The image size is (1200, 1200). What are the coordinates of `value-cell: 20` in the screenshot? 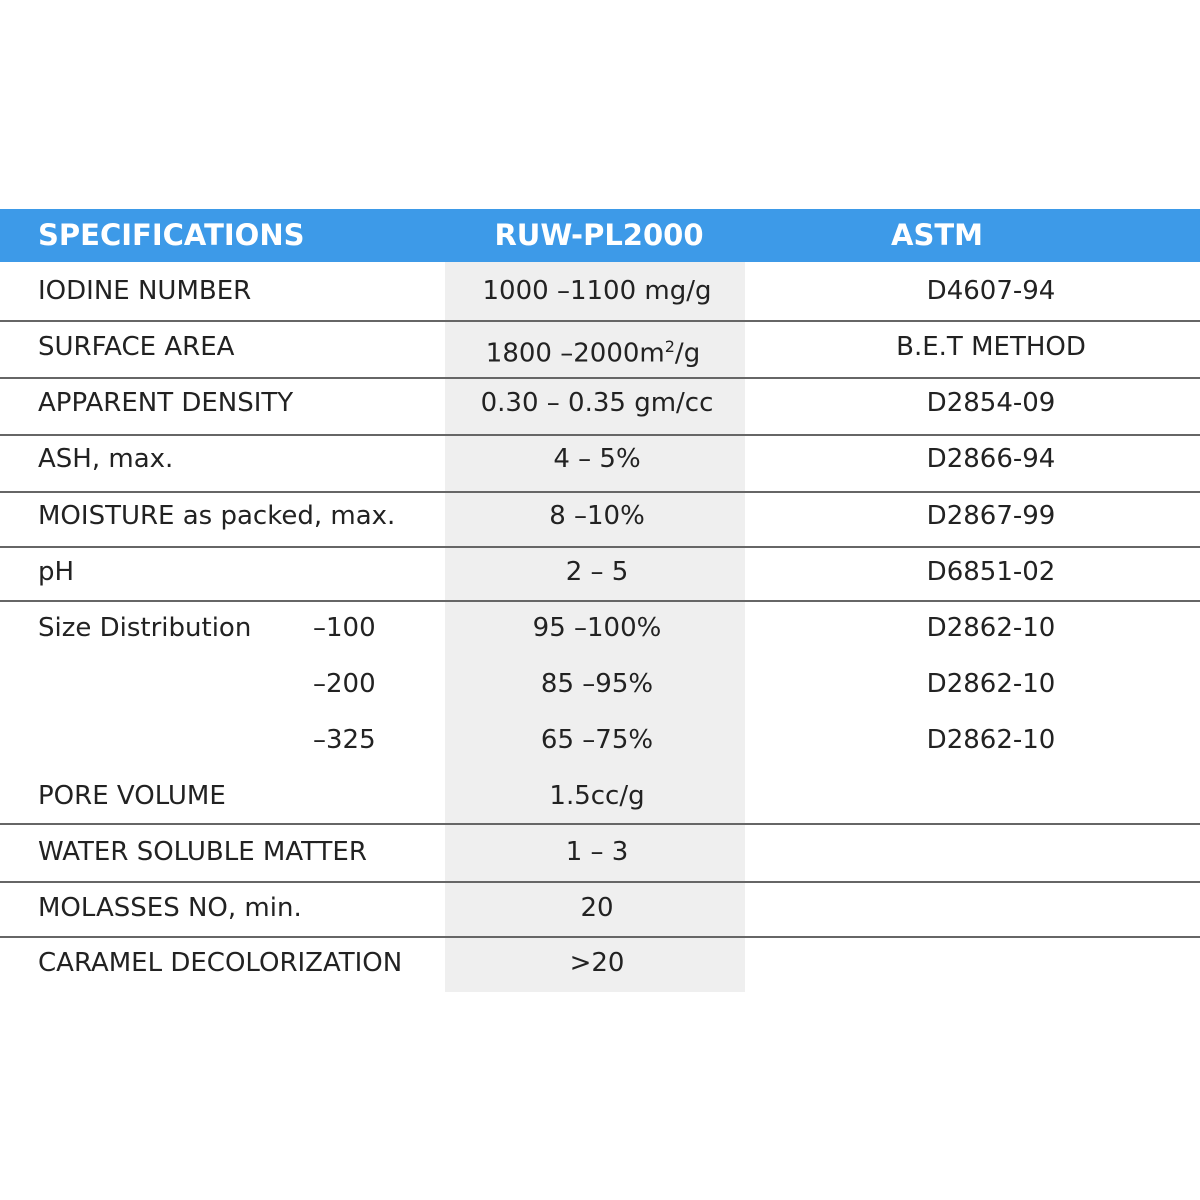 It's located at (597, 908).